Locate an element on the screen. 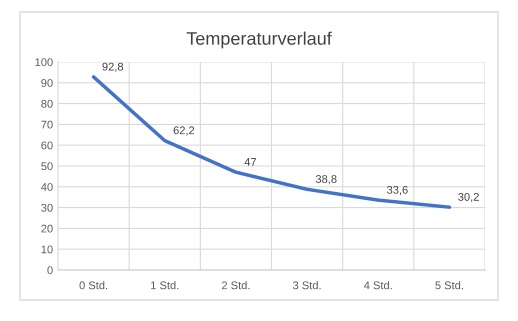 The height and width of the screenshot is (321, 518). x-tick-label: 2 Std. is located at coordinates (236, 285).